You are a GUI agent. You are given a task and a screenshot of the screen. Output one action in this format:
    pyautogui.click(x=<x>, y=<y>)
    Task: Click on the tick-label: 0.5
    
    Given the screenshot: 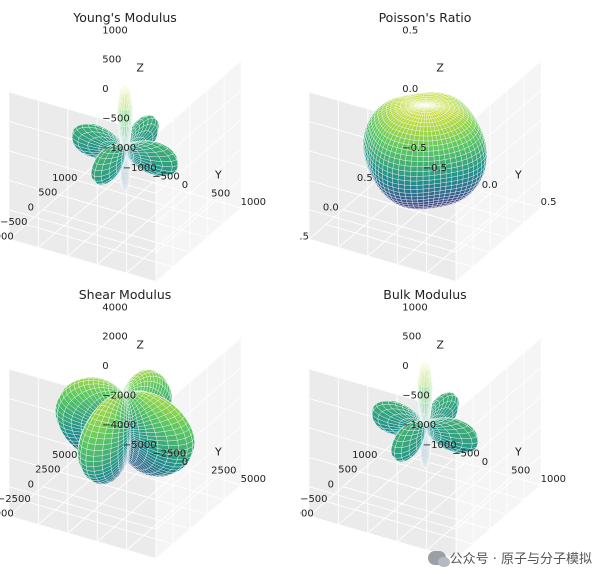 What is the action you would take?
    pyautogui.click(x=549, y=202)
    